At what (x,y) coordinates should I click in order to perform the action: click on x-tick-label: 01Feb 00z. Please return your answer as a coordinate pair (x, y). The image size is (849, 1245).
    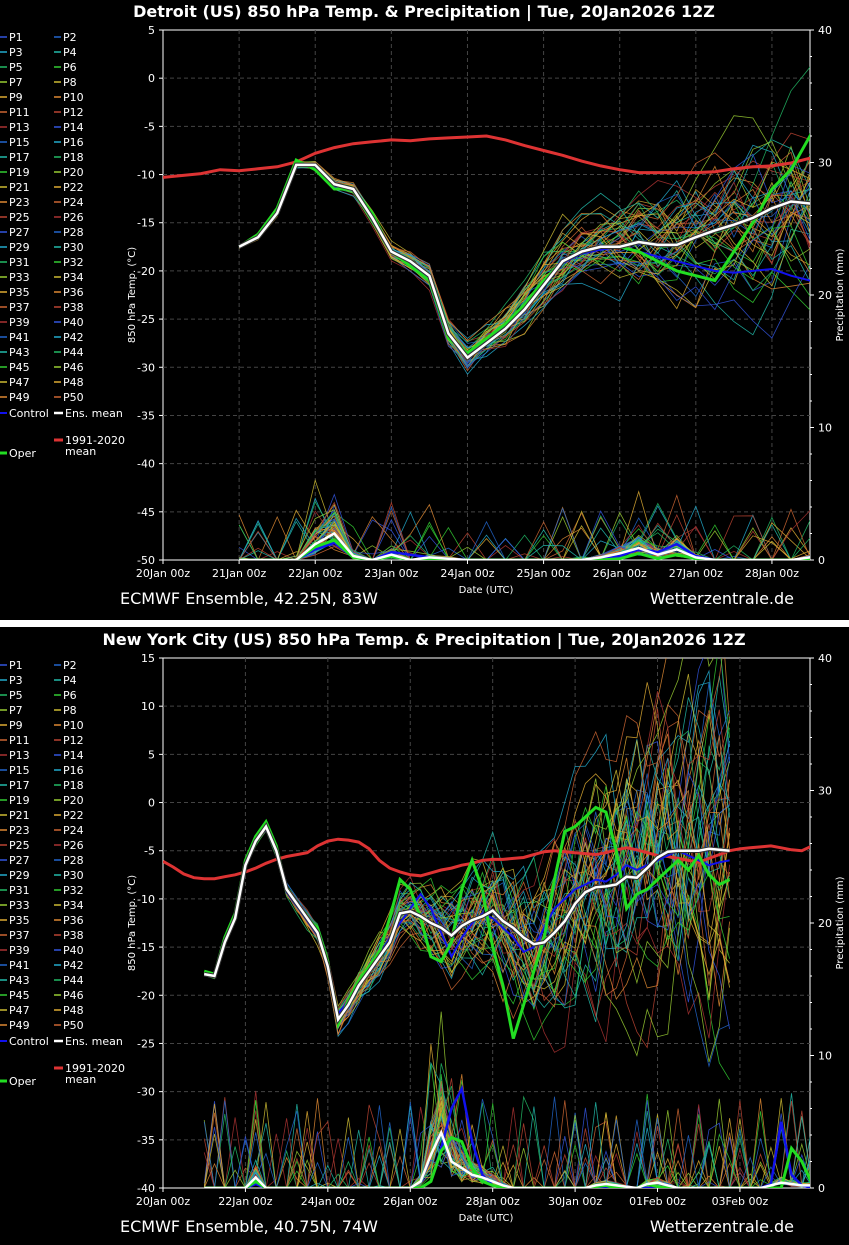
    Looking at the image, I should click on (657, 1201).